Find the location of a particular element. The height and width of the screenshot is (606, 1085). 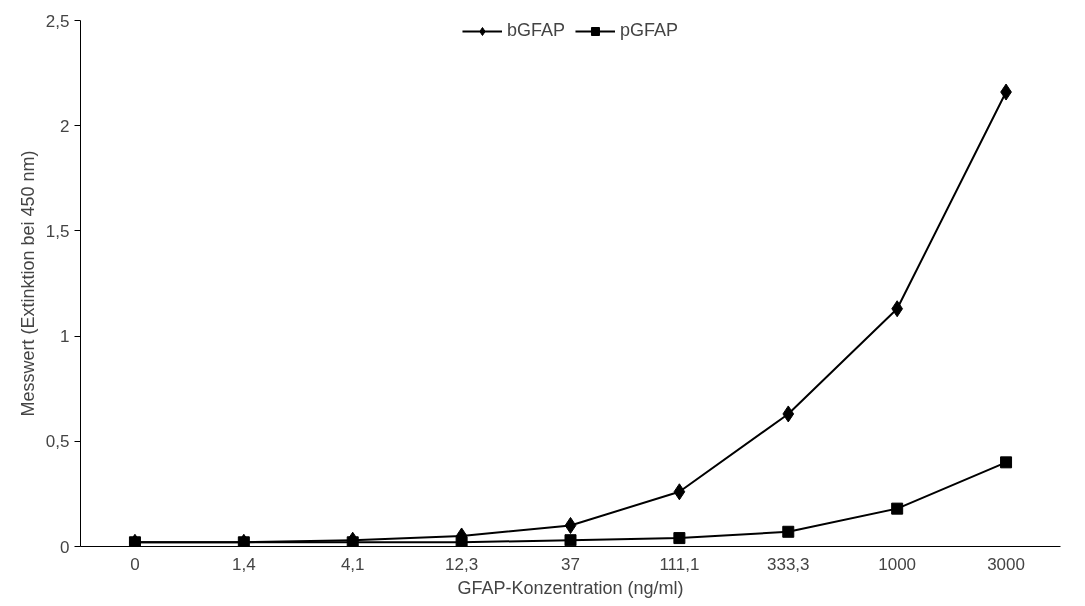

x-tick-label: 1000 is located at coordinates (897, 564).